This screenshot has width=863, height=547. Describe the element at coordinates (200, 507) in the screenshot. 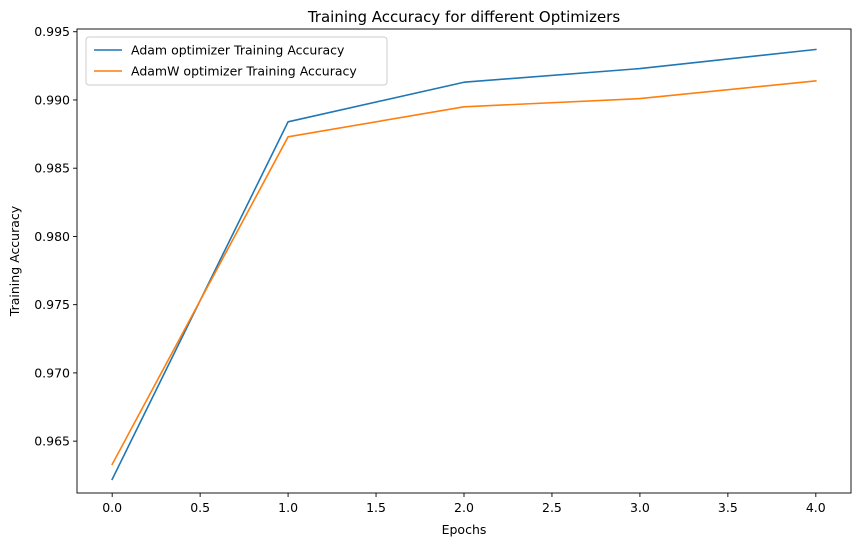

I see `x-tick-label: 0.5` at that location.